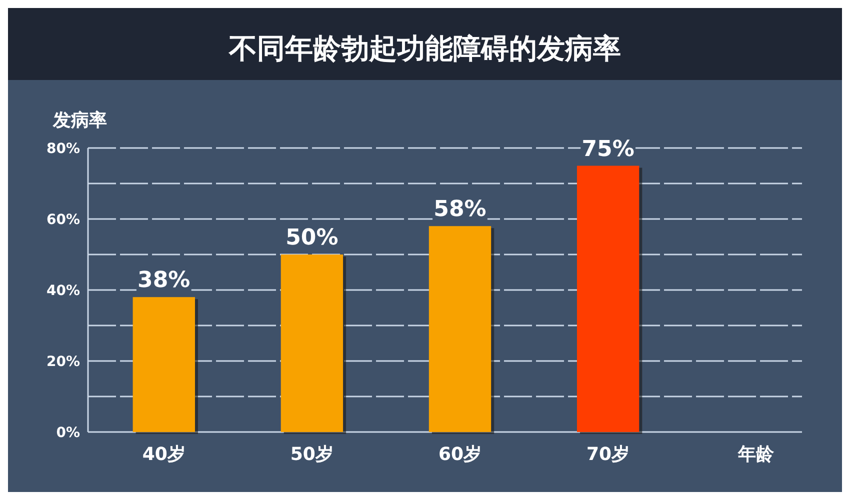 This screenshot has width=850, height=500. What do you see at coordinates (756, 454) in the screenshot?
I see `x-axis-title: 年龄` at bounding box center [756, 454].